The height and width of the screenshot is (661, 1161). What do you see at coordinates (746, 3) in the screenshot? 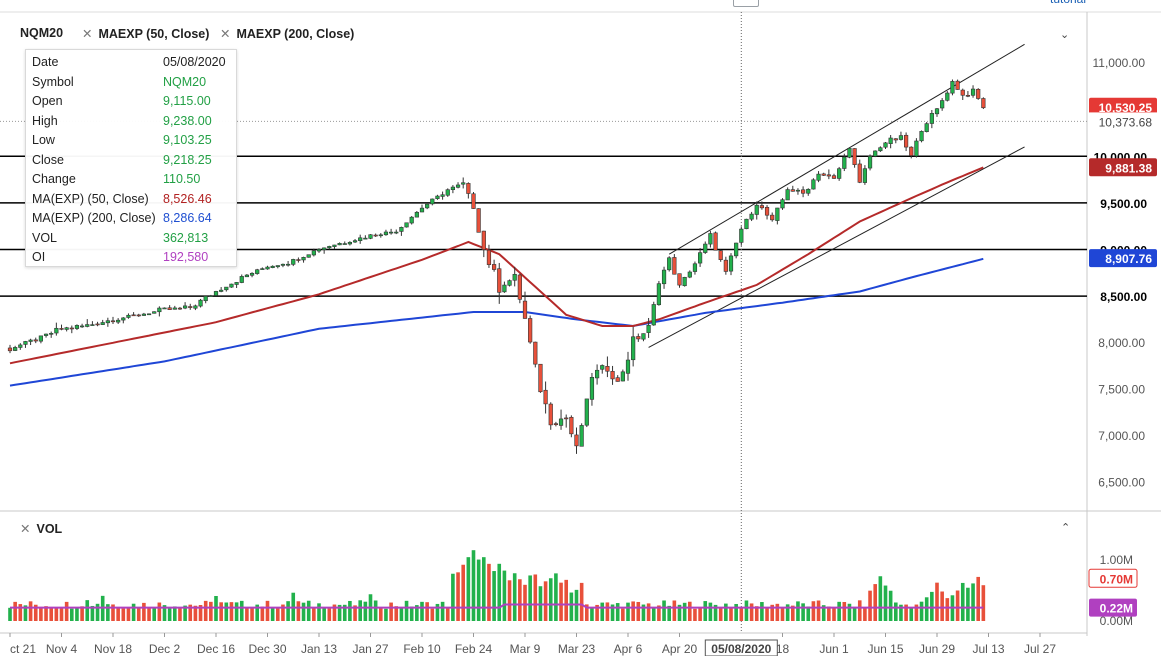
I see `toolbar-box` at bounding box center [746, 3].